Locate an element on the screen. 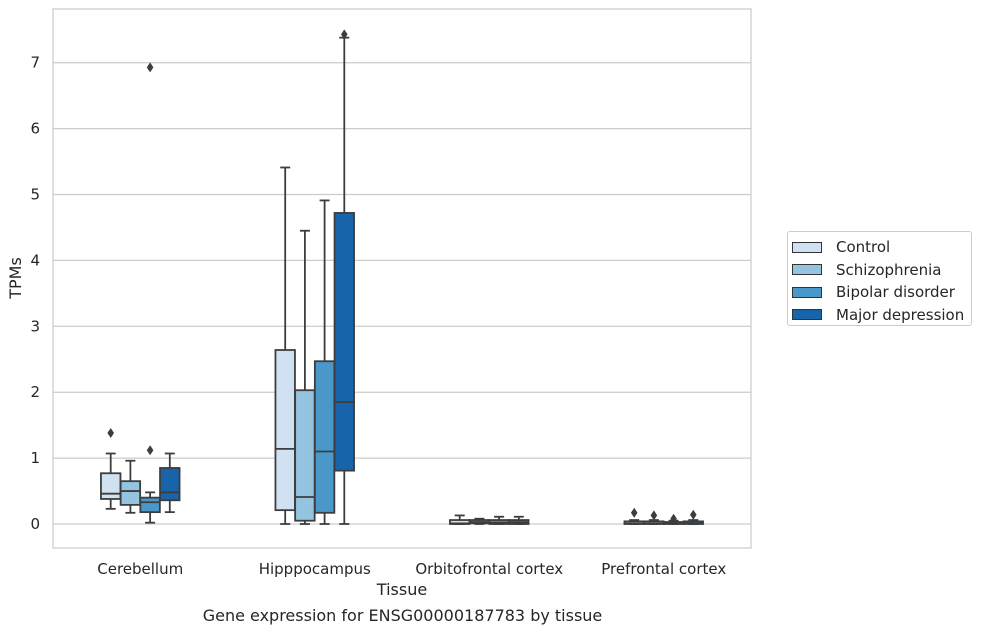 The image size is (983, 634). legend-item: Bipolar disorder is located at coordinates (881, 292).